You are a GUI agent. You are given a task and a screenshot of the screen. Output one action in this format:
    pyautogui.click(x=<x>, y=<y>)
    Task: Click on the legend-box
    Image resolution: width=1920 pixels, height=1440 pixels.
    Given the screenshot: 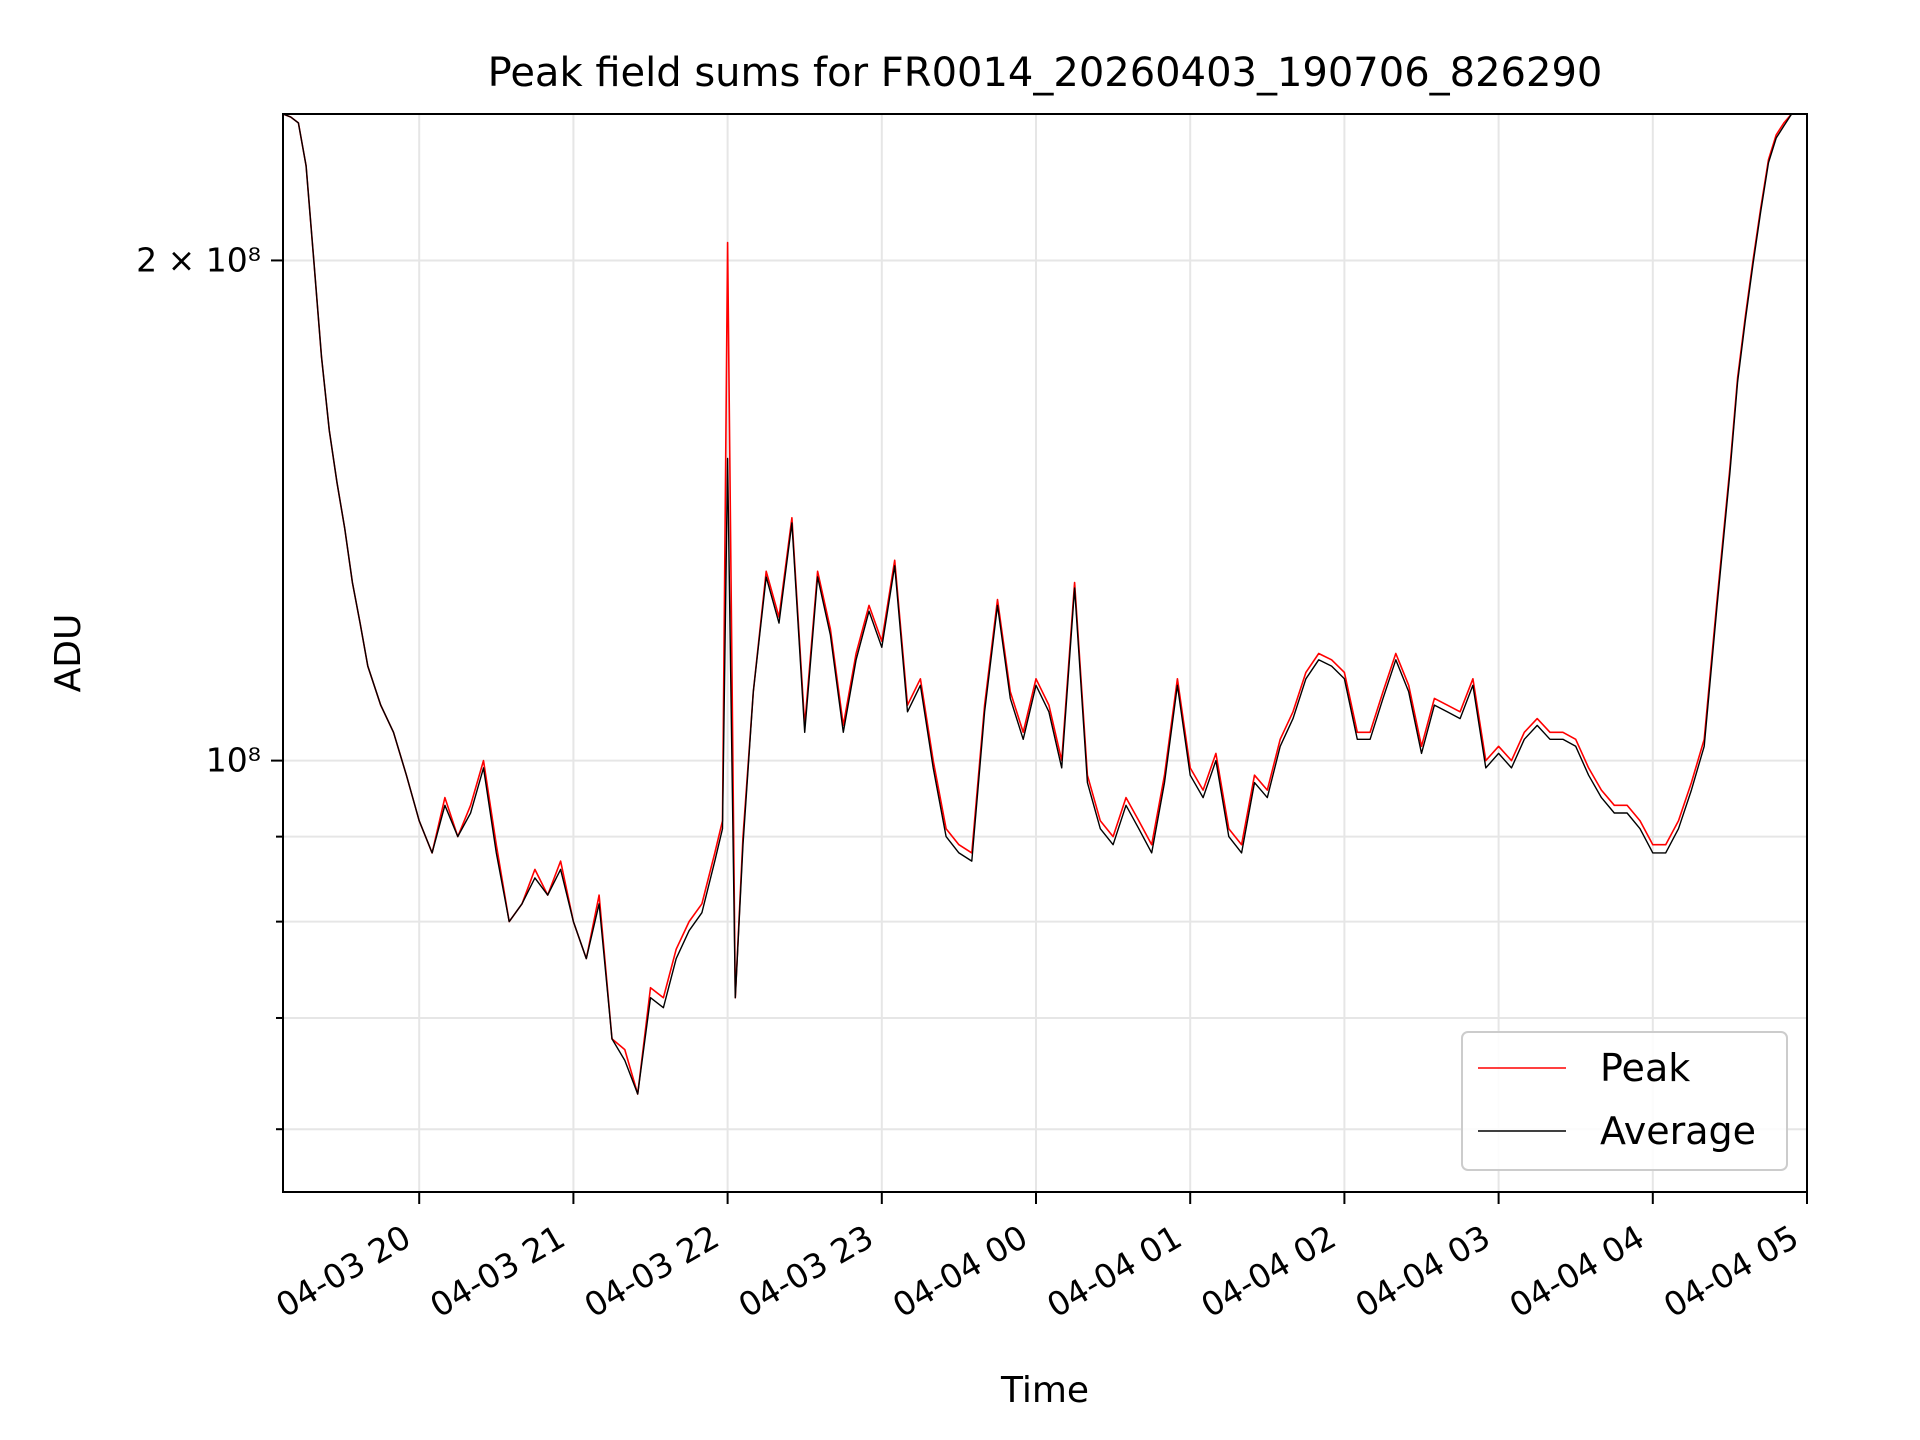 What is the action you would take?
    pyautogui.click(x=1624, y=1101)
    